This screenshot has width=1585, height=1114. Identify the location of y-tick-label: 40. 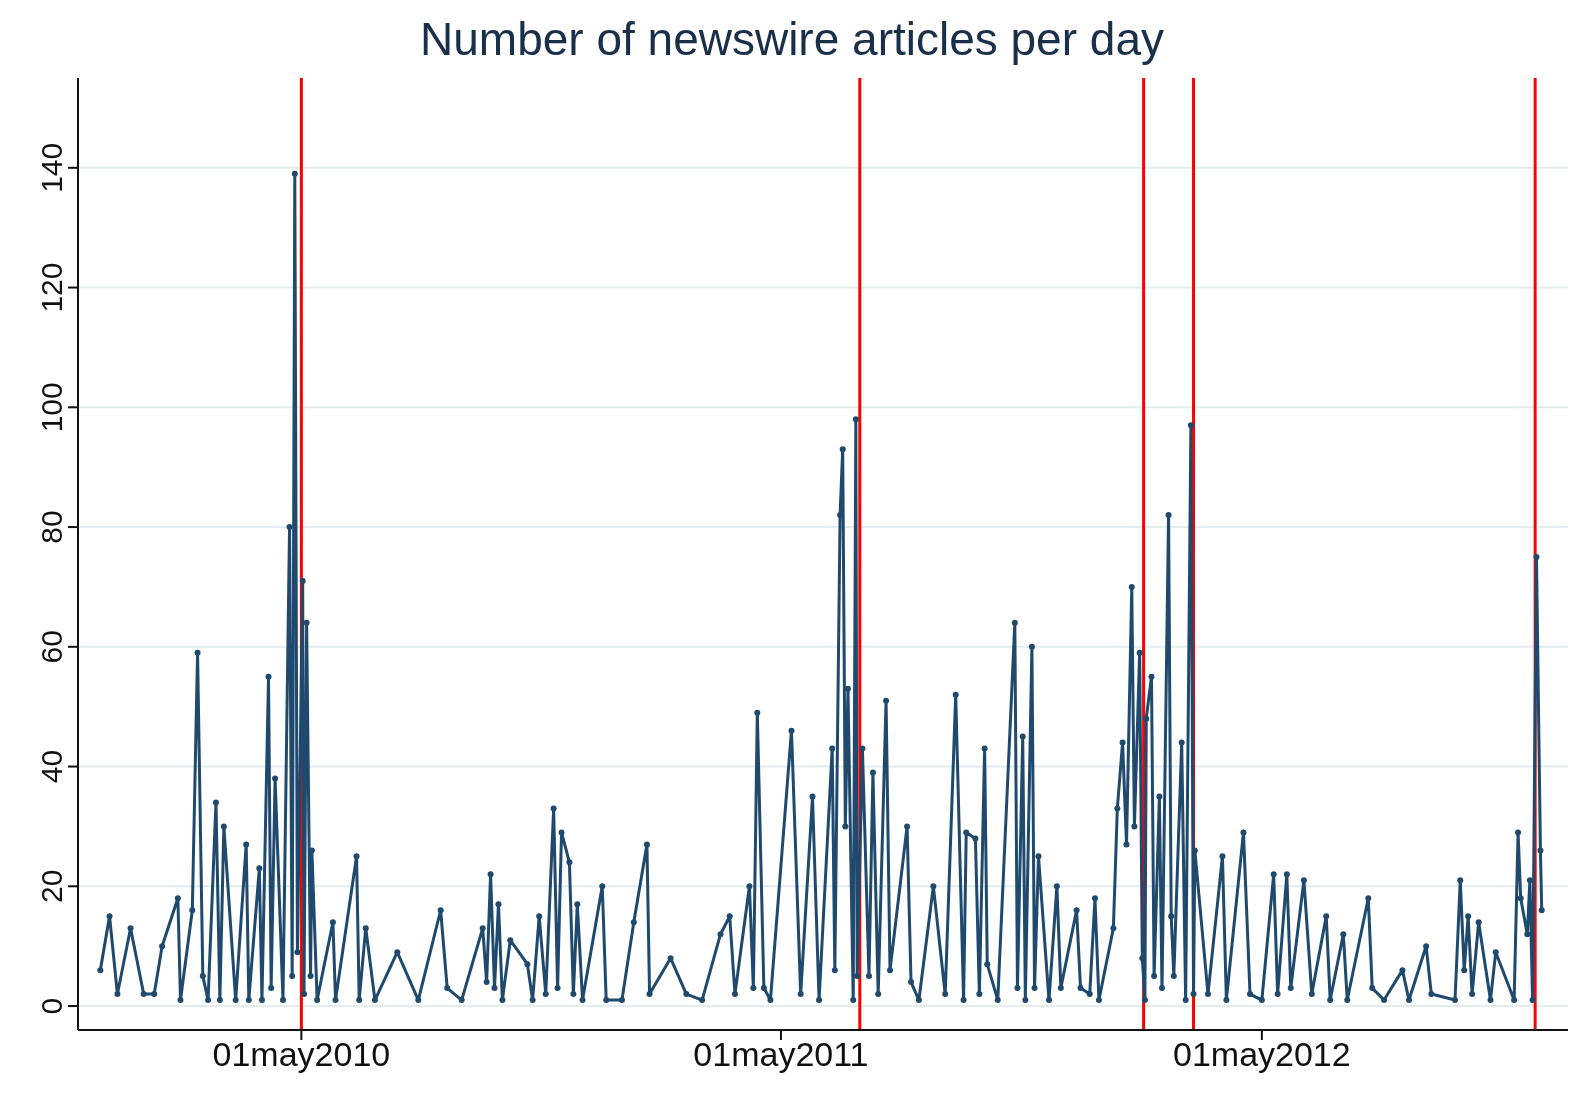
(51, 766).